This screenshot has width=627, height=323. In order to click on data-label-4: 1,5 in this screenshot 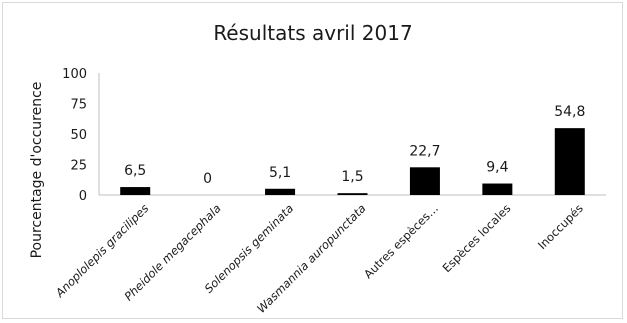, I will do `click(352, 177)`.